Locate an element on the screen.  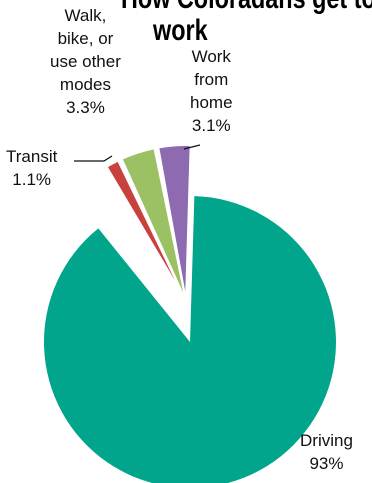
driving-label: Driving 93% is located at coordinates (326, 452).